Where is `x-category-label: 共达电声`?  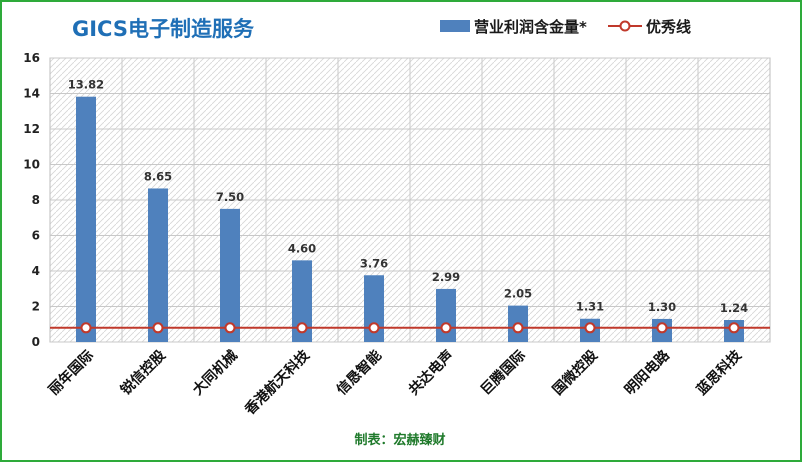 x-category-label: 共达电声 is located at coordinates (431, 373).